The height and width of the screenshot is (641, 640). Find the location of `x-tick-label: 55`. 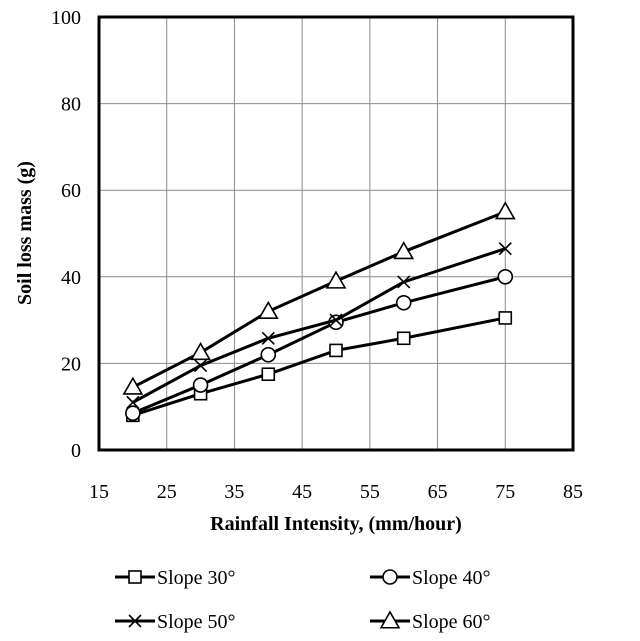

x-tick-label: 55 is located at coordinates (370, 492).